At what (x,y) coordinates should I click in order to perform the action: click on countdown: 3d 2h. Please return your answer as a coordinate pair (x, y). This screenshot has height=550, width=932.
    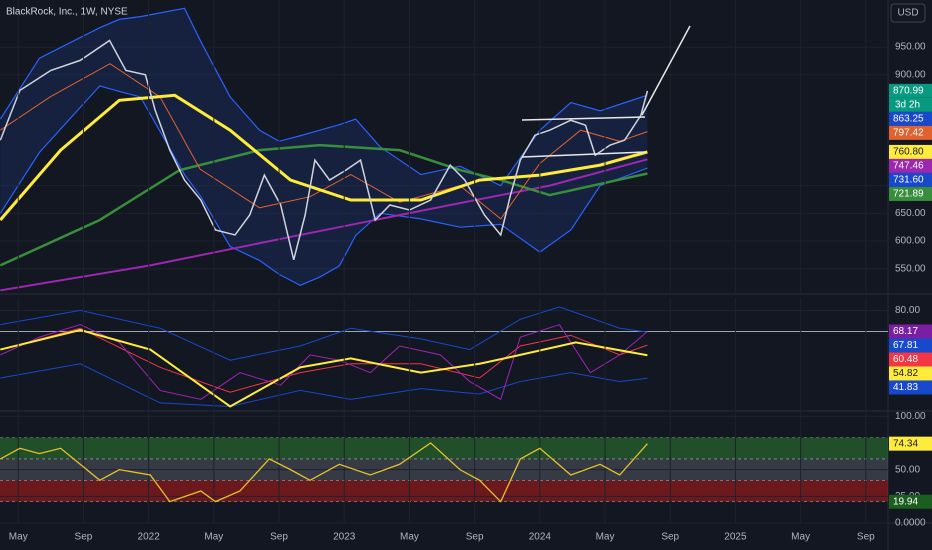
    Looking at the image, I should click on (907, 105).